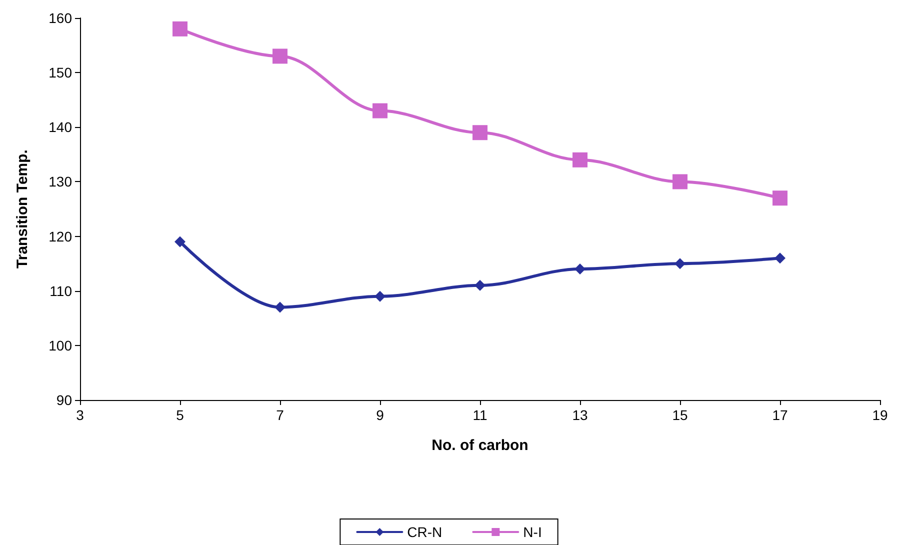  What do you see at coordinates (880, 415) in the screenshot?
I see `x-tick-label: 19` at bounding box center [880, 415].